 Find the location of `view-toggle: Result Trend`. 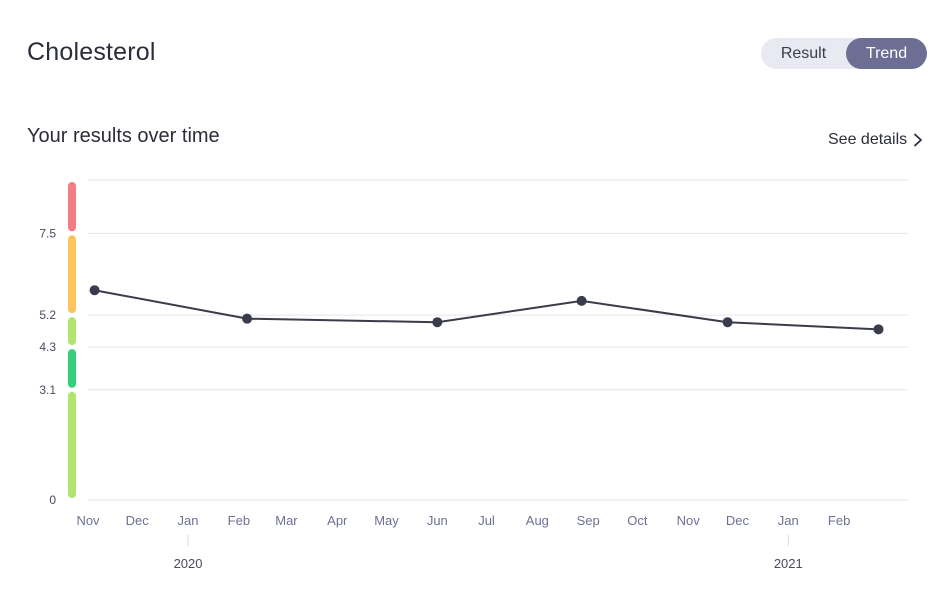

view-toggle: Result Trend is located at coordinates (844, 53).